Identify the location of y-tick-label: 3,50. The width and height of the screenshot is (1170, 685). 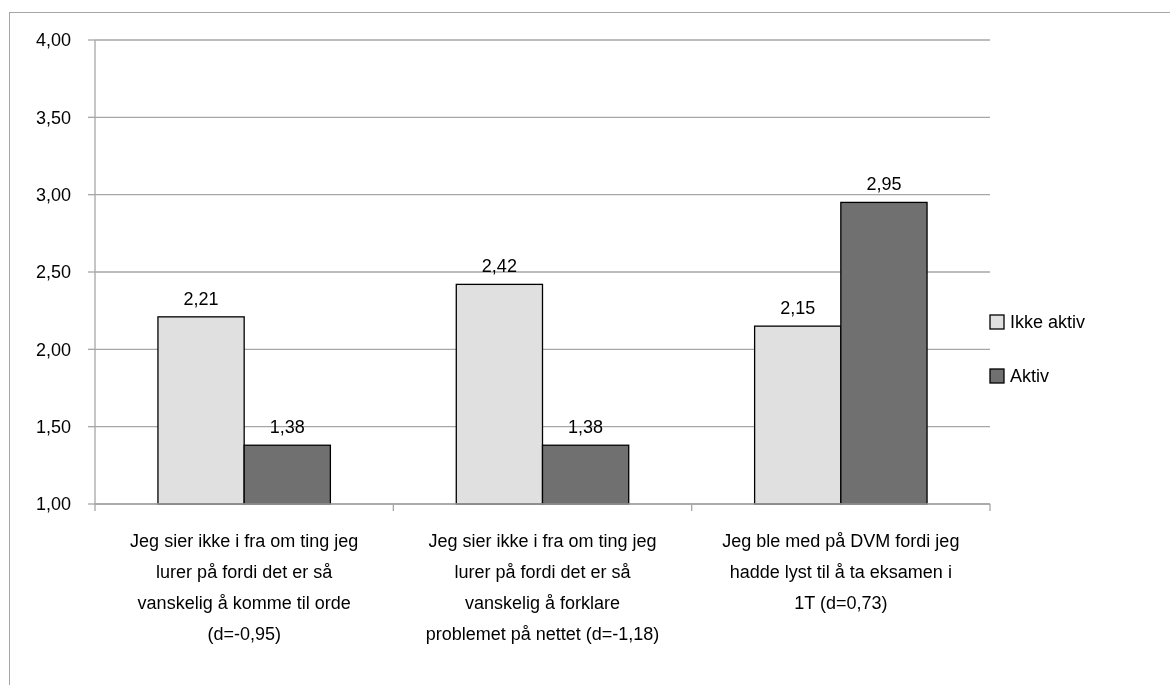
(53, 117).